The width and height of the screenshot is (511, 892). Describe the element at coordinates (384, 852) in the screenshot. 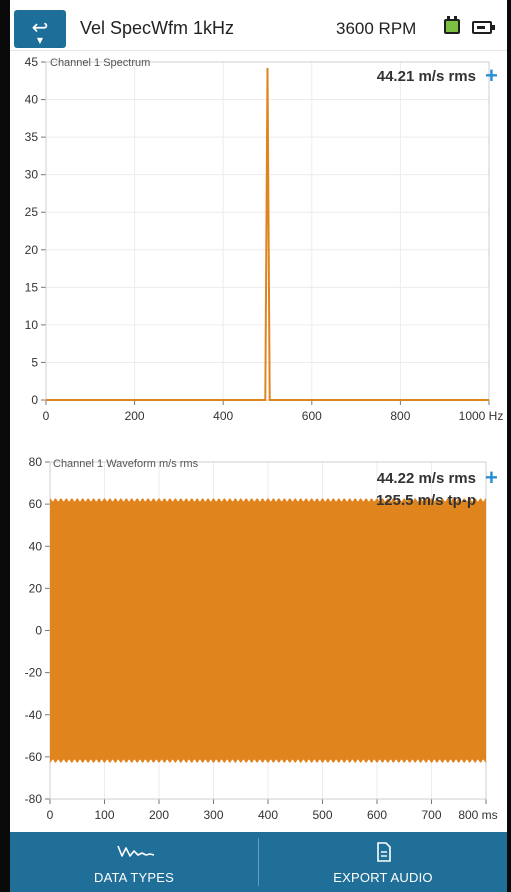

I see `document-icon` at that location.